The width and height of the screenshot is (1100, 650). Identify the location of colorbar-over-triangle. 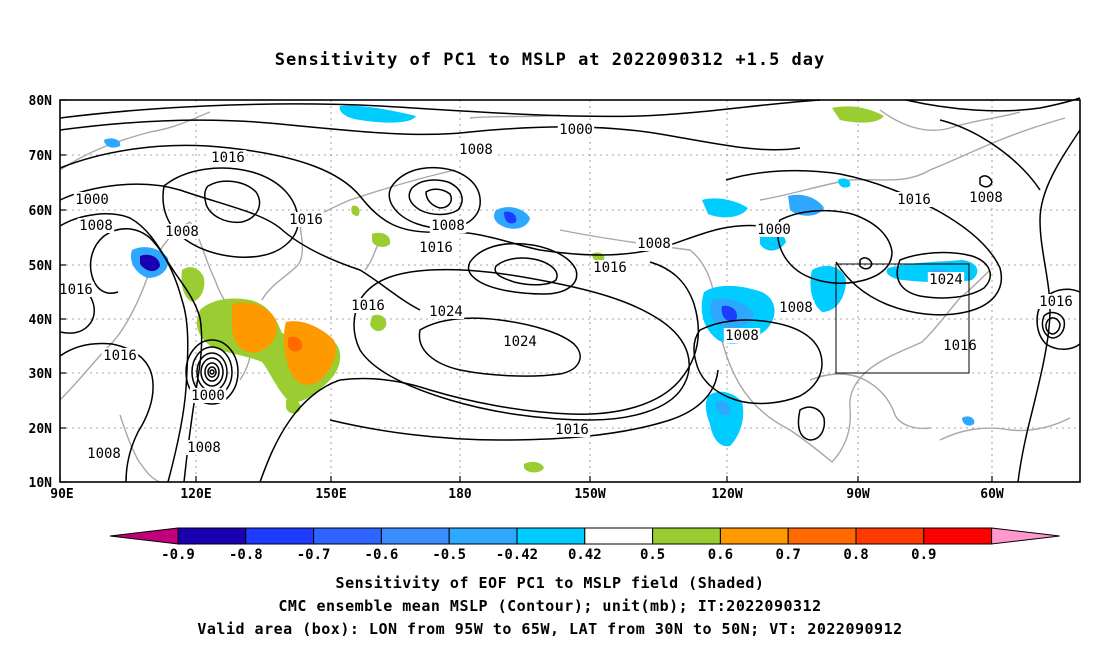
(1025, 536).